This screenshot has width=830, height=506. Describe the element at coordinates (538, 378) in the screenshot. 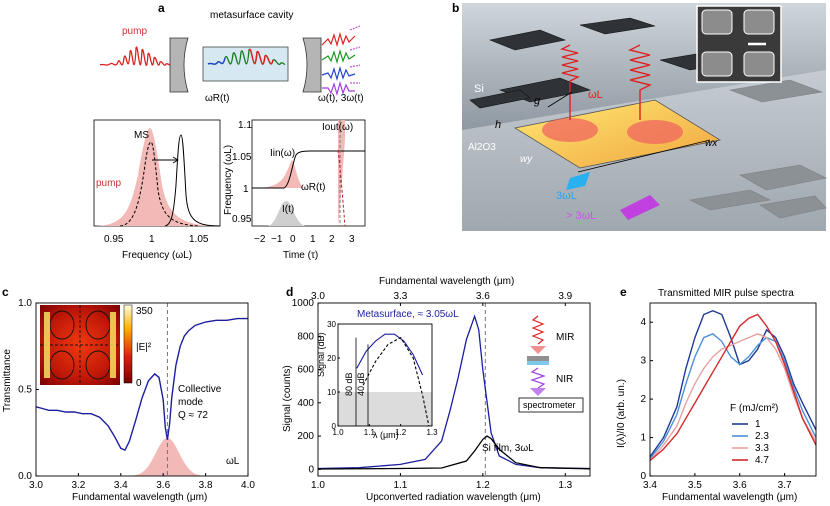

I see `nir-beam-icon` at that location.